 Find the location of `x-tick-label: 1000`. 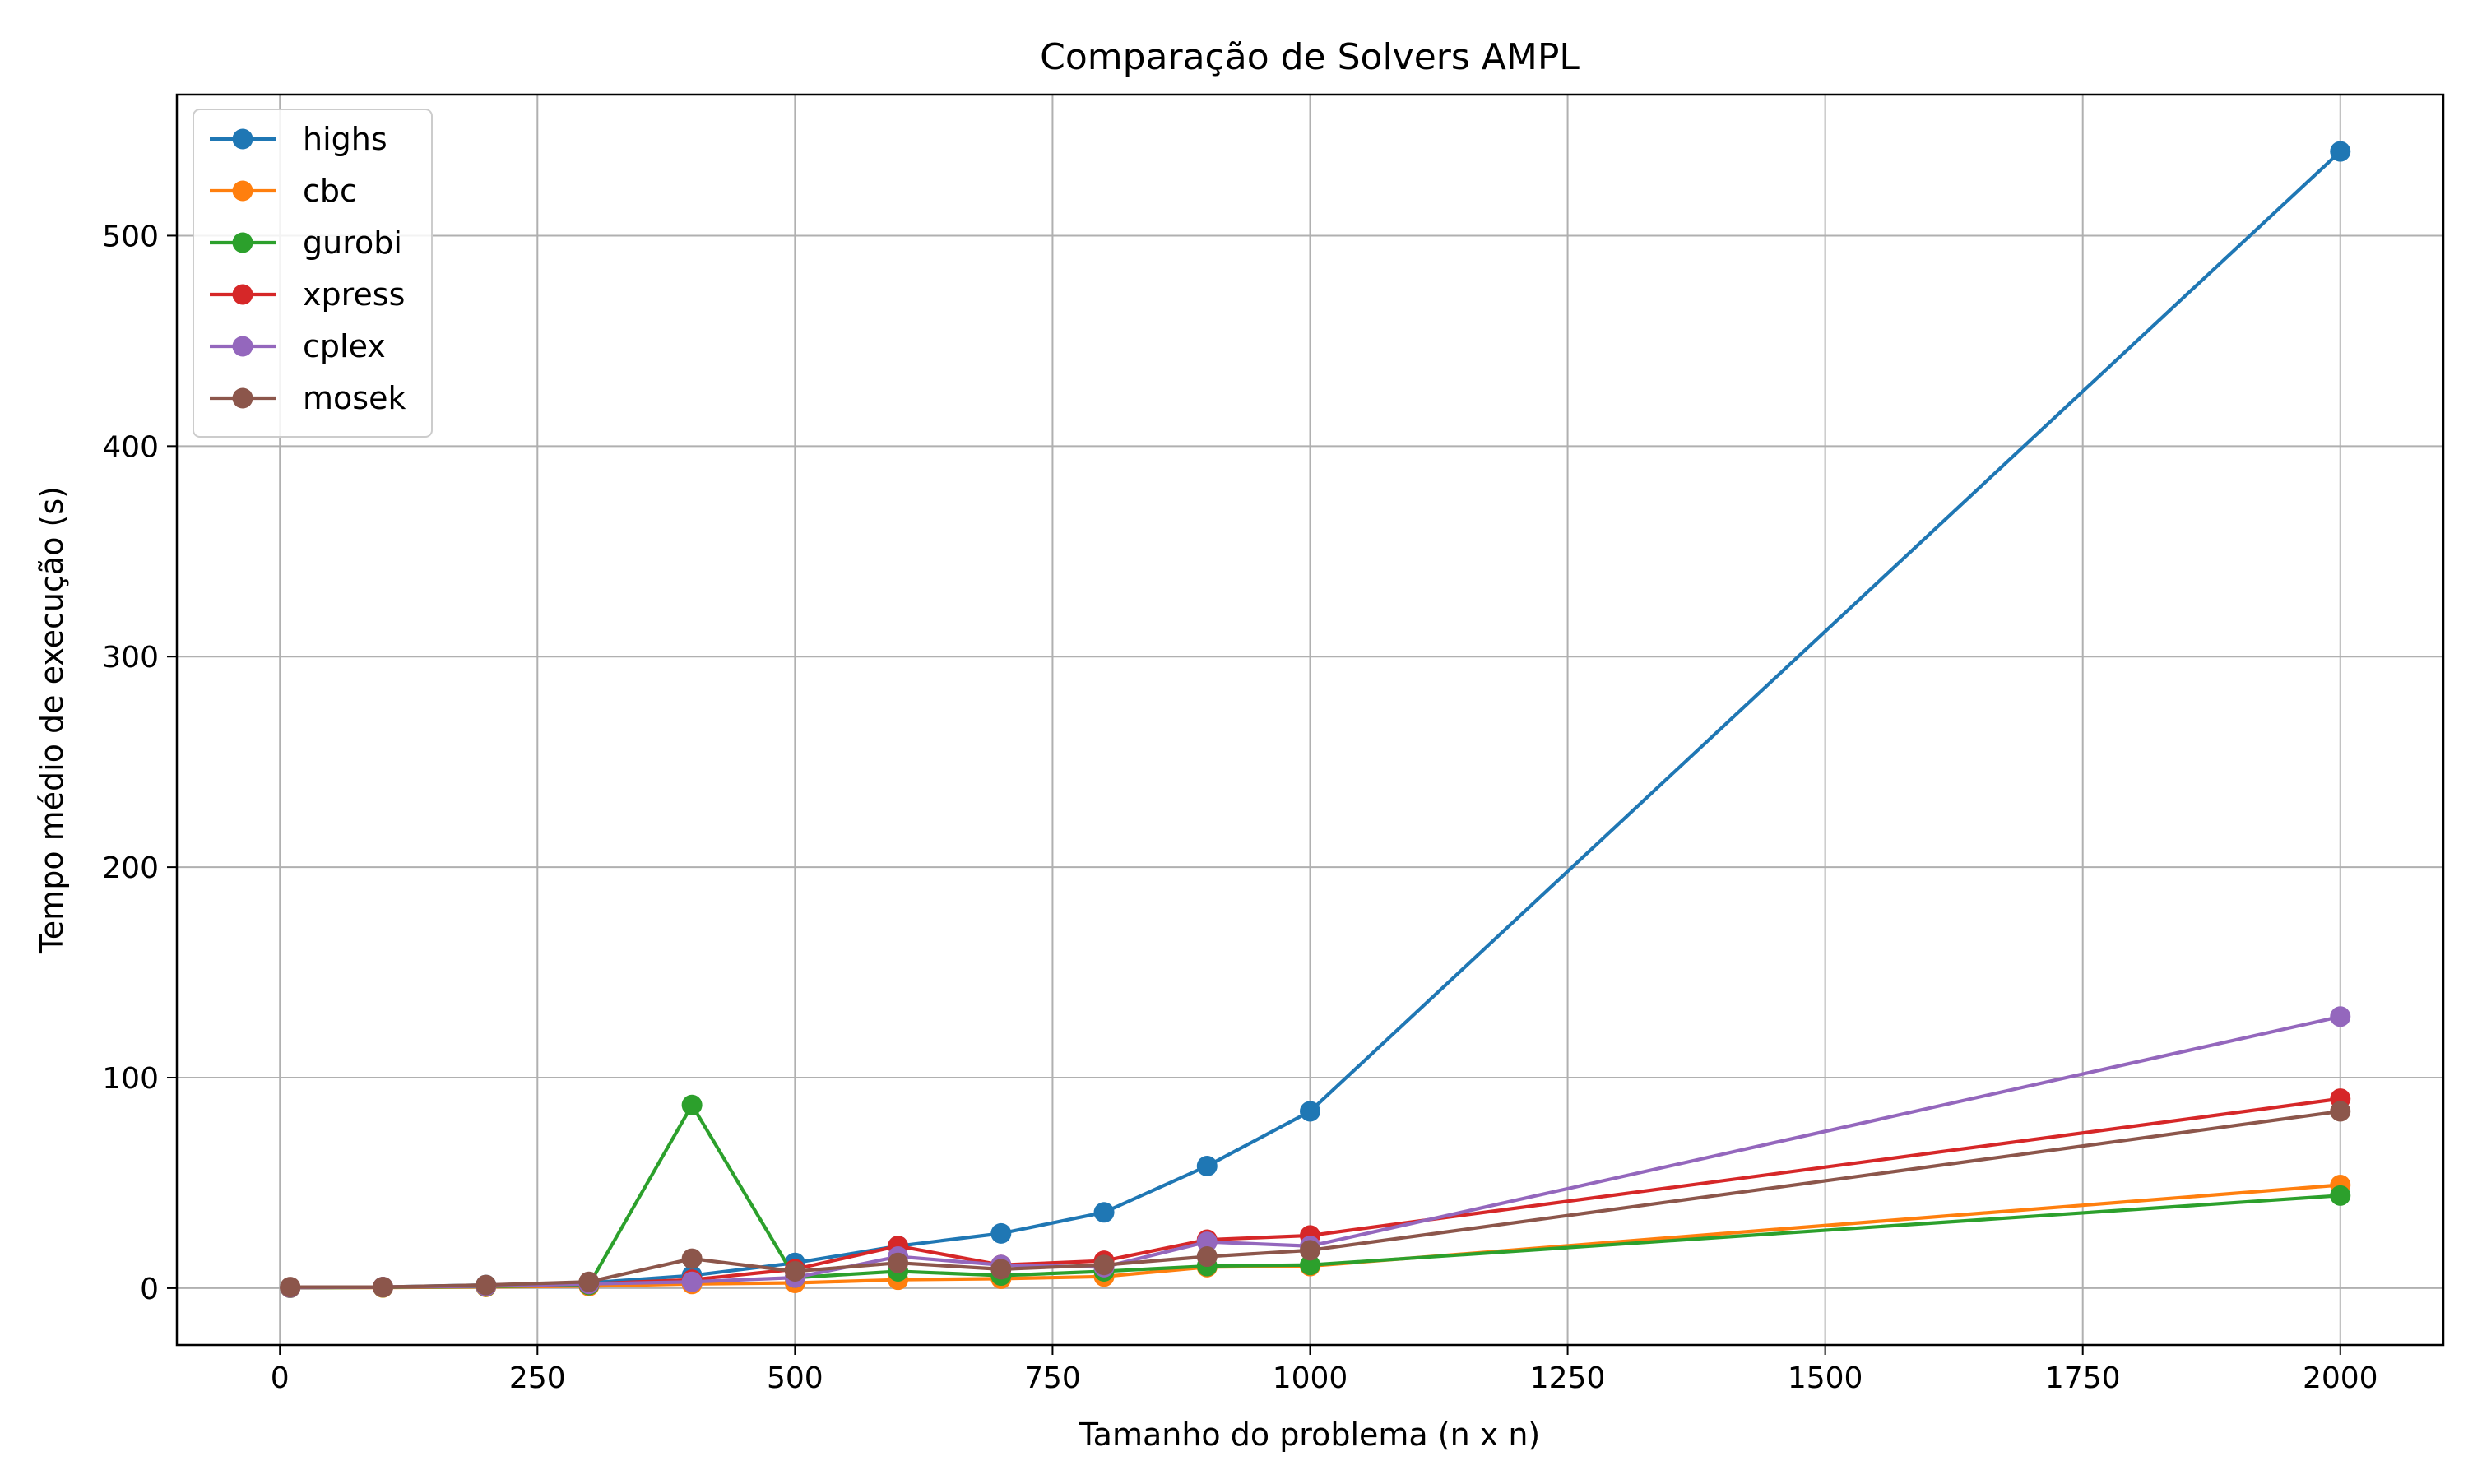

x-tick-label: 1000 is located at coordinates (1310, 1378).